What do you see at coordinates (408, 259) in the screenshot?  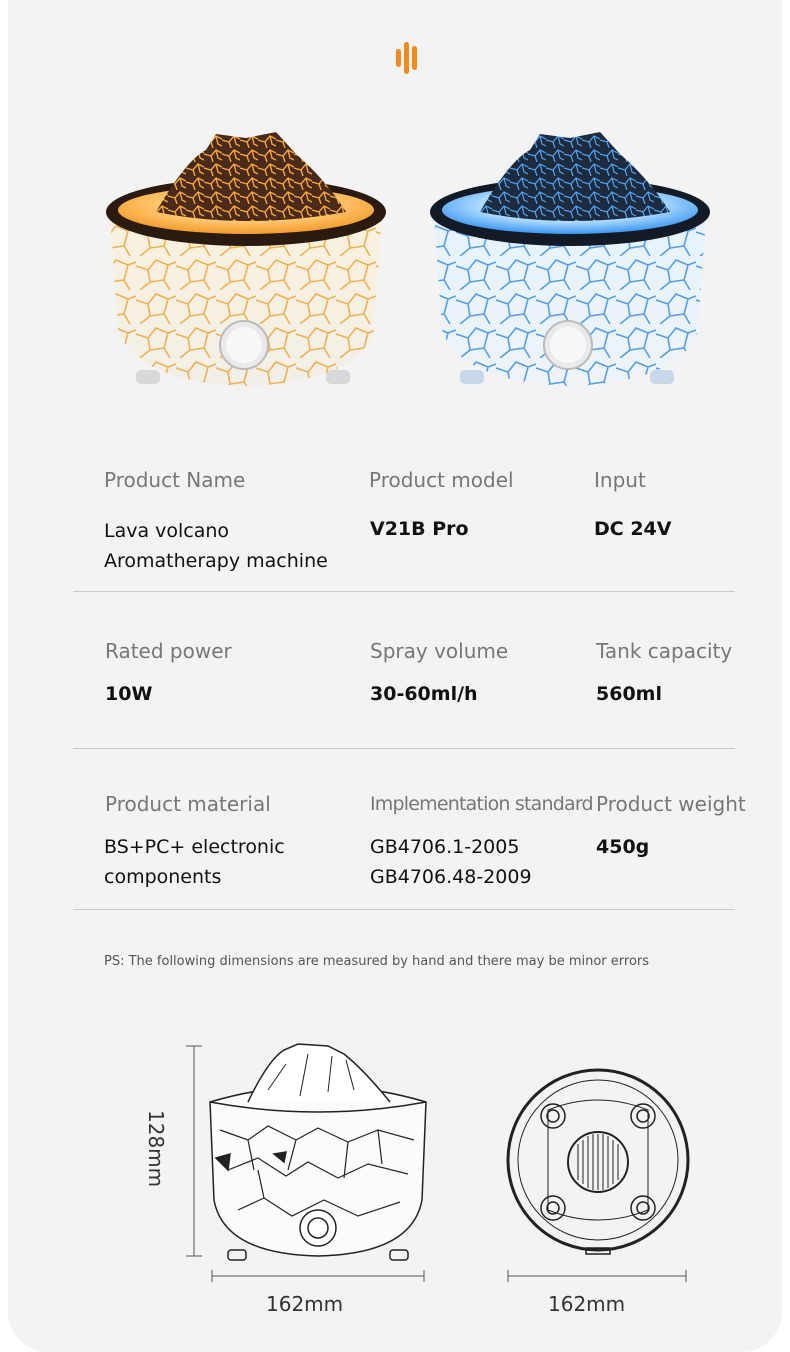 I see `product-photos` at bounding box center [408, 259].